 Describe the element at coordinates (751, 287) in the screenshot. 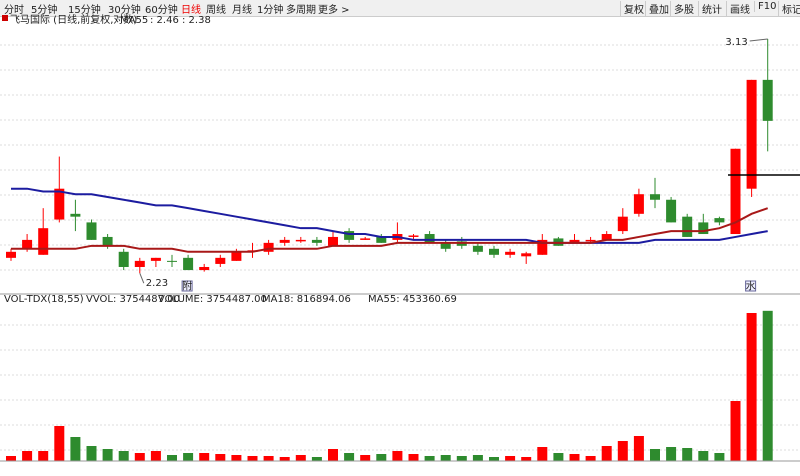

I see `event-label: 水` at that location.